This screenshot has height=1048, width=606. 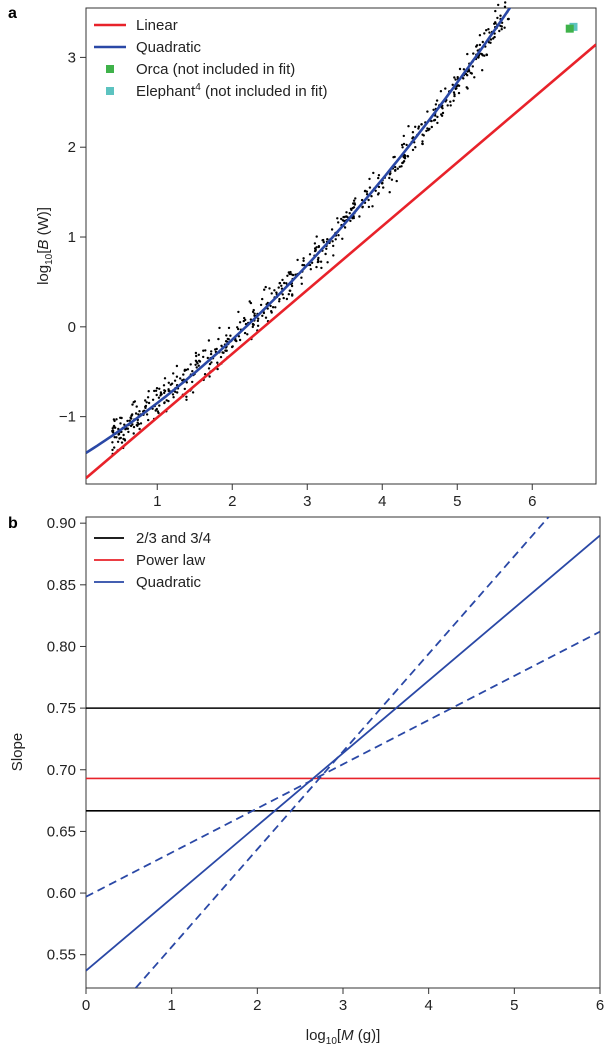 I want to click on panel-b-legend: 2/3 and 3/4 Power law Quadratic, so click(x=152, y=560).